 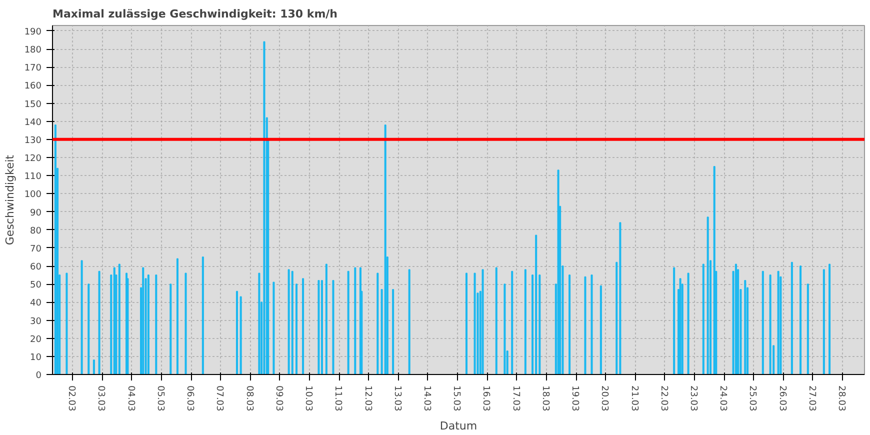 What do you see at coordinates (781, 399) in the screenshot?
I see `x-tick-label: 26.03` at bounding box center [781, 399].